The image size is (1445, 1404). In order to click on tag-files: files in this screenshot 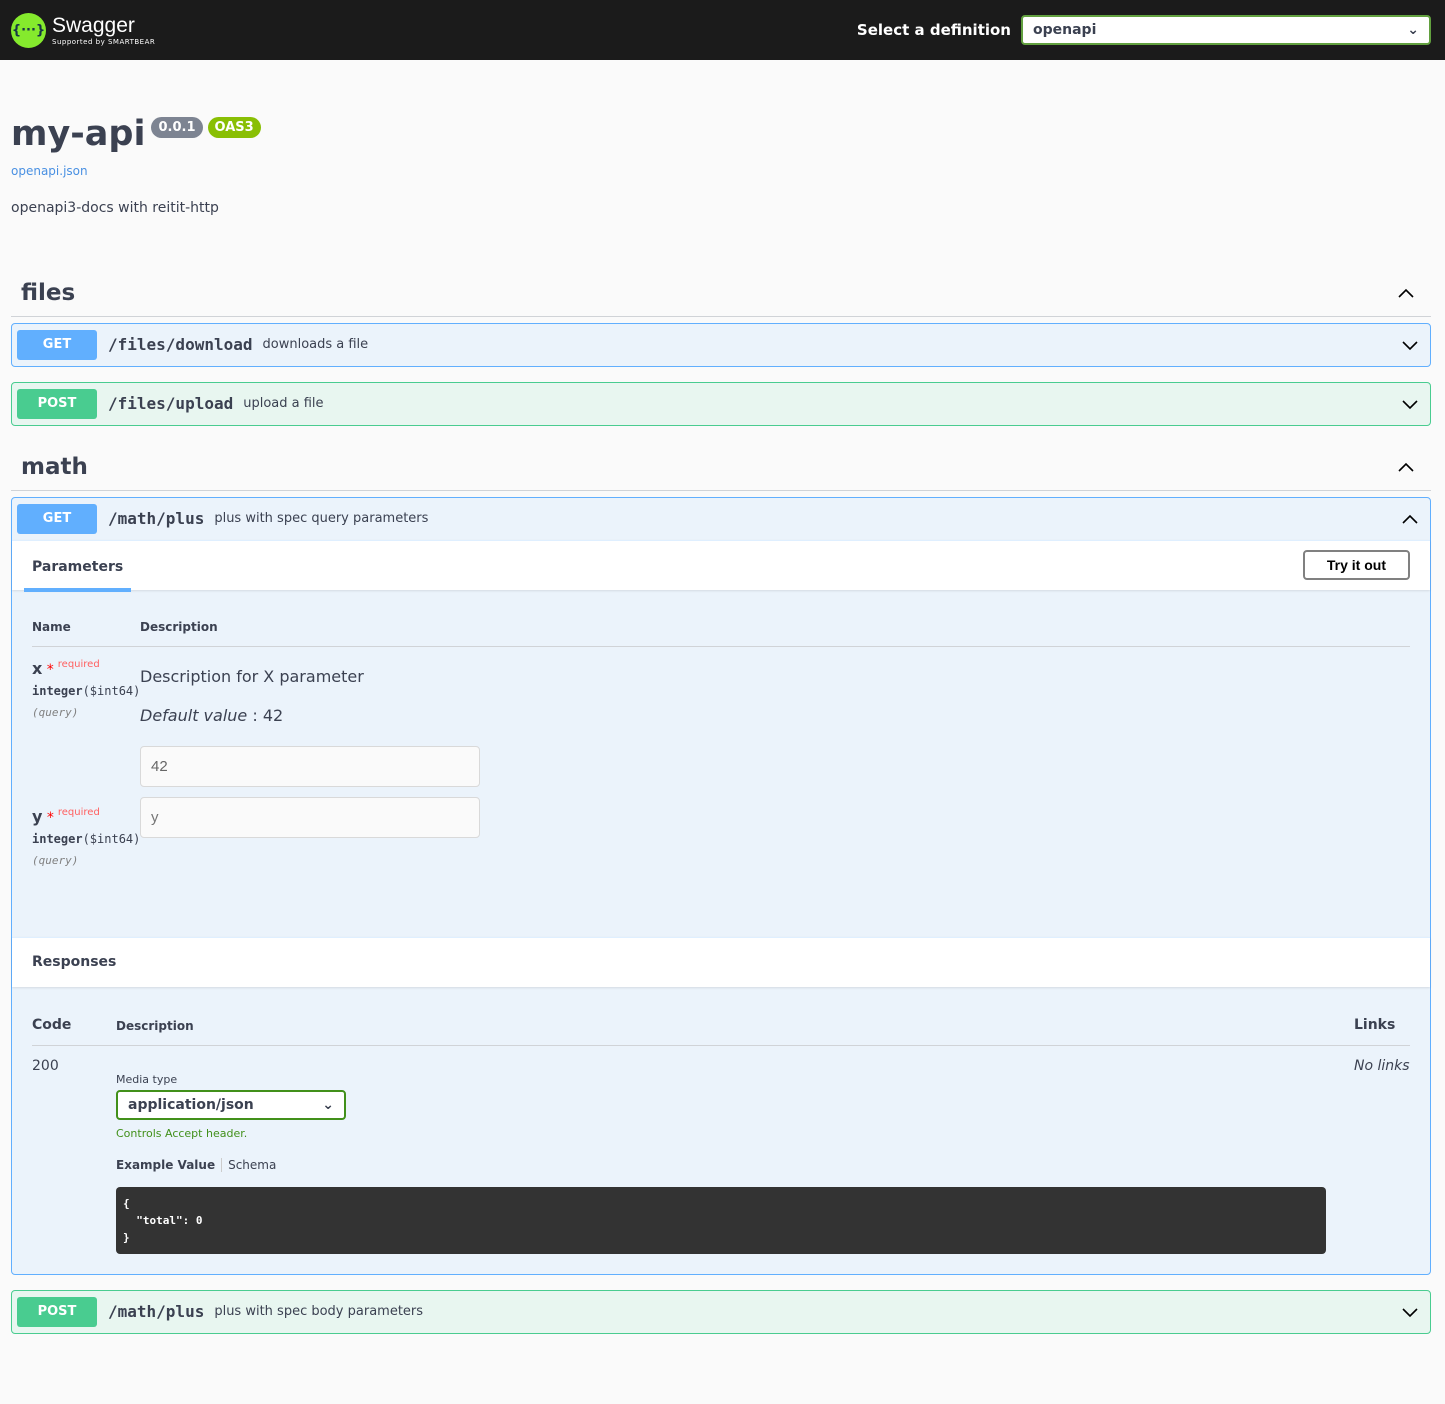, I will do `click(721, 298)`.